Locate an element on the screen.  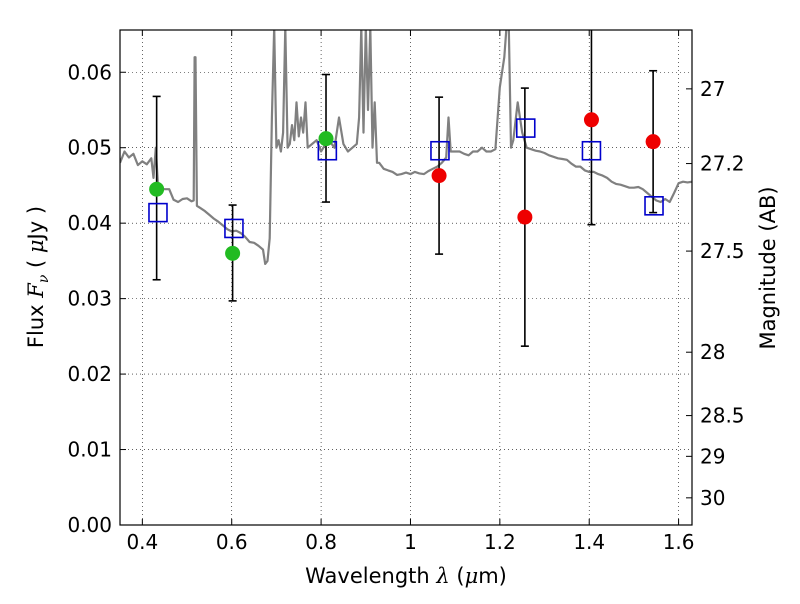
y-tick-label: 0.00 is located at coordinates (89, 525).